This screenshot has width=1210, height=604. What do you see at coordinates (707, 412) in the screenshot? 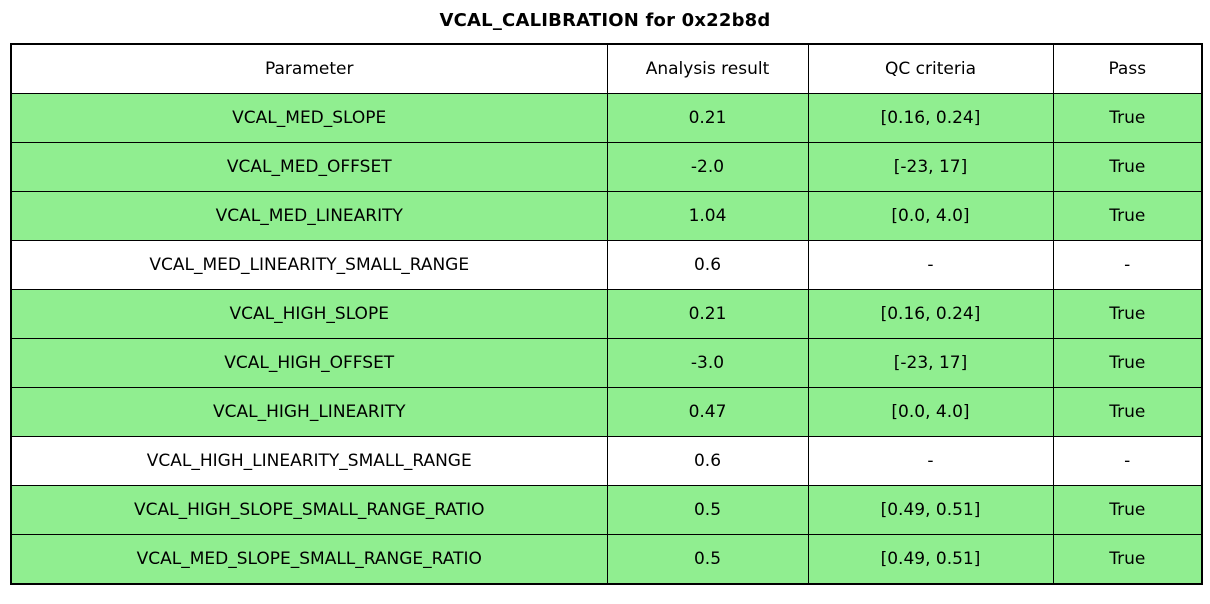
I see `cell-analysis-result: 0.47` at bounding box center [707, 412].